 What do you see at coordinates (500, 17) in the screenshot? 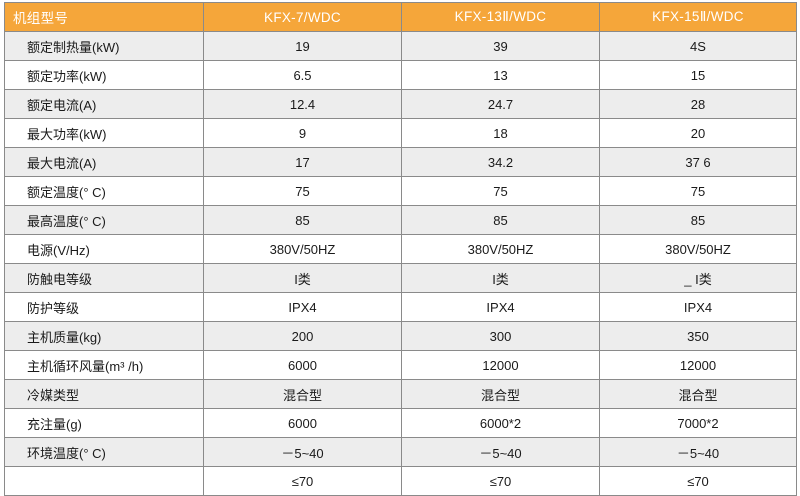
I see `header-model-2: KFX-13Ⅱ/WDC` at bounding box center [500, 17].